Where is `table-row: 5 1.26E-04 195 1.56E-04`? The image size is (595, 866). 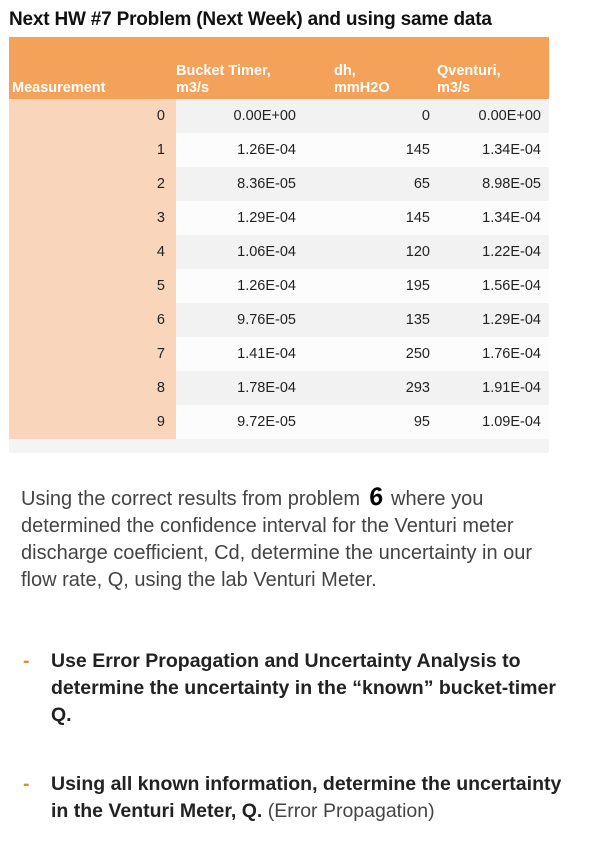 table-row: 5 1.26E-04 195 1.56E-04 is located at coordinates (279, 286).